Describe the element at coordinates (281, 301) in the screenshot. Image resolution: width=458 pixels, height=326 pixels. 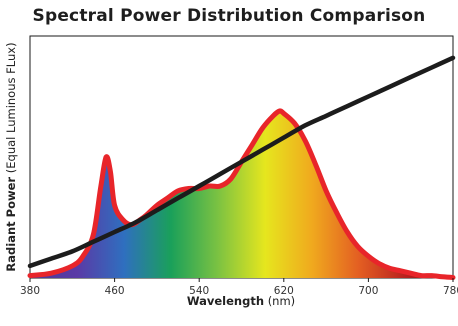
I see `x-axis-label-unit: (nm)` at that location.